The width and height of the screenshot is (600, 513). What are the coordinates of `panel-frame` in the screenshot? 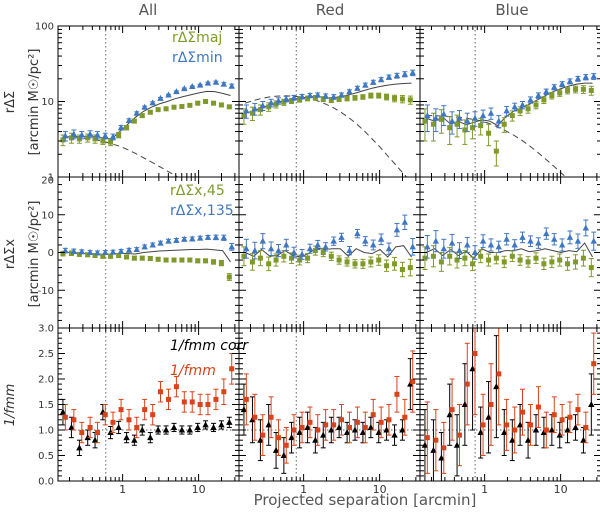 It's located at (509, 101).